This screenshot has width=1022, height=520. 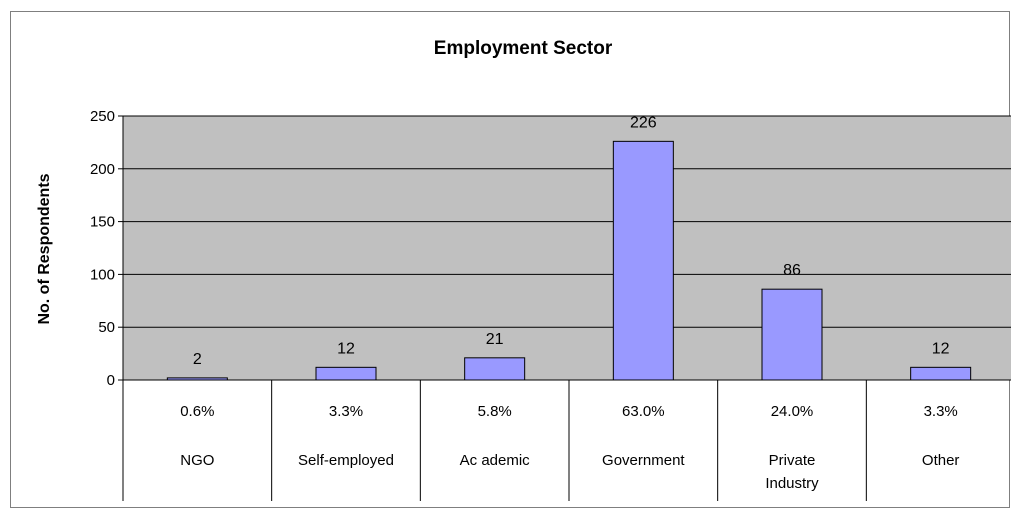 I want to click on bar-private-industry, so click(x=792, y=334).